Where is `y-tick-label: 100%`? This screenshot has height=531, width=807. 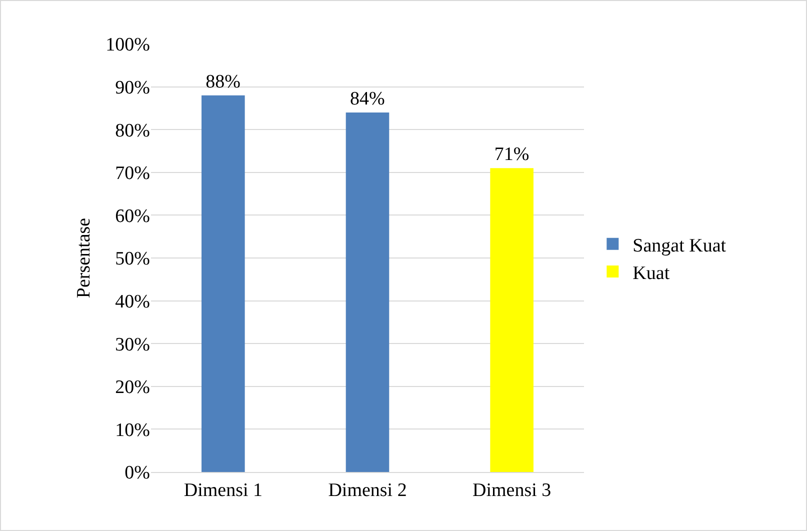
y-tick-label: 100% is located at coordinates (128, 45).